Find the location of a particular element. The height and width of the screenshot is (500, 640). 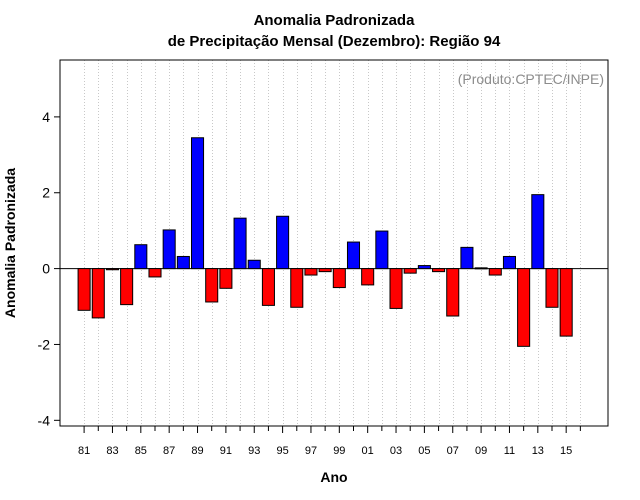

bar-1981 is located at coordinates (84, 289).